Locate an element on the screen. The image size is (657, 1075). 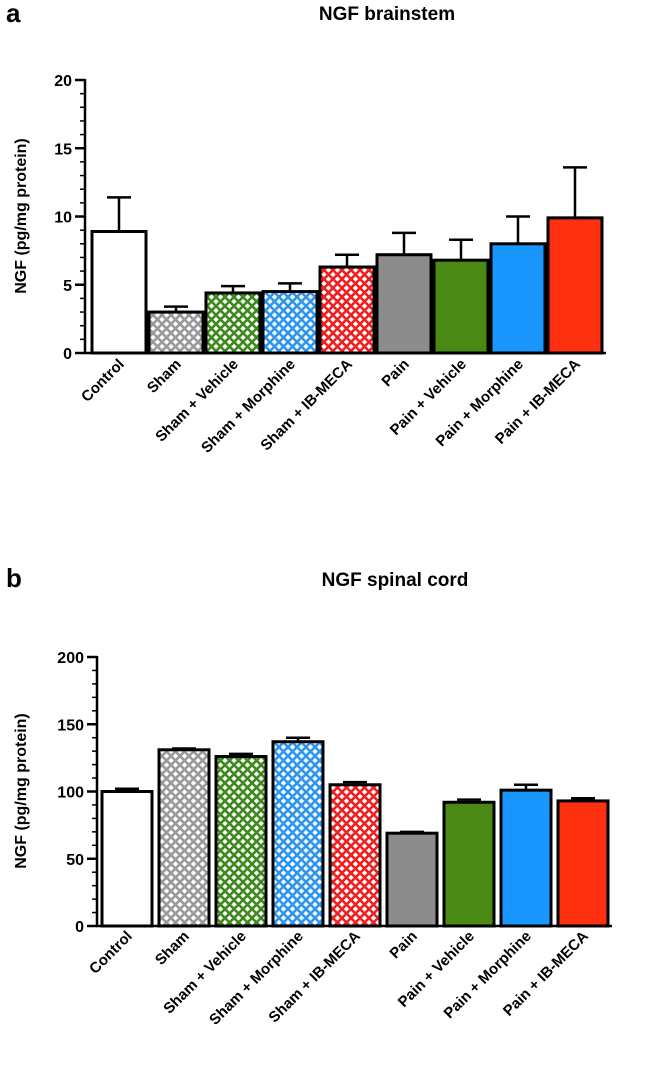
y-tick-label: 50 is located at coordinates (75, 860).